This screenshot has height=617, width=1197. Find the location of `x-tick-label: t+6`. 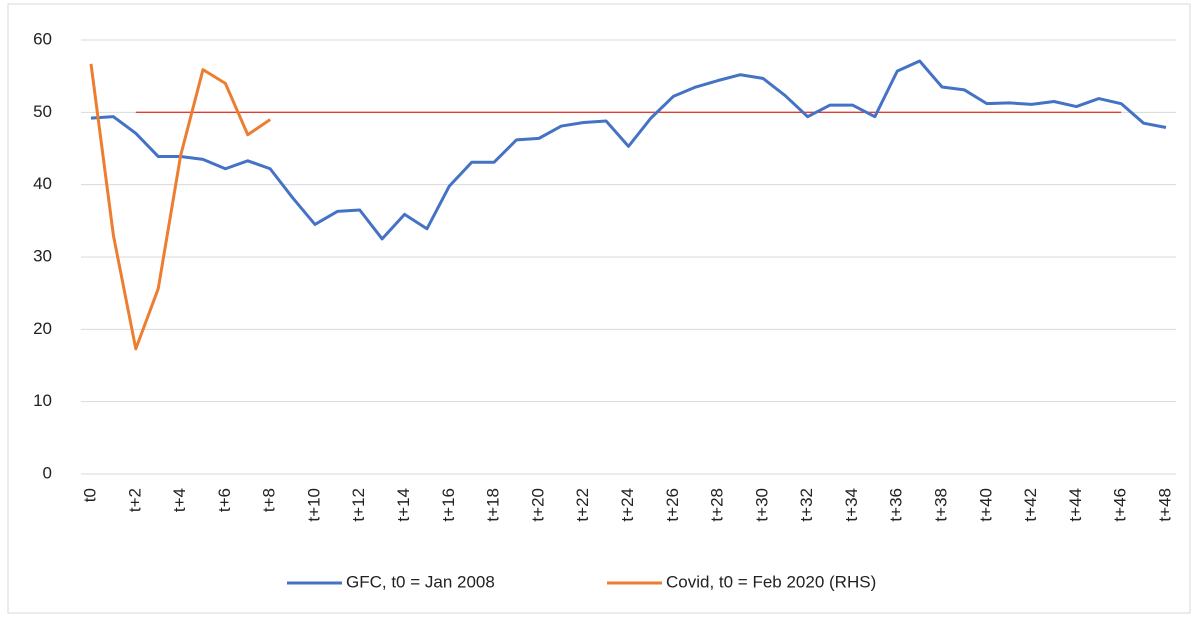

x-tick-label: t+6 is located at coordinates (224, 500).